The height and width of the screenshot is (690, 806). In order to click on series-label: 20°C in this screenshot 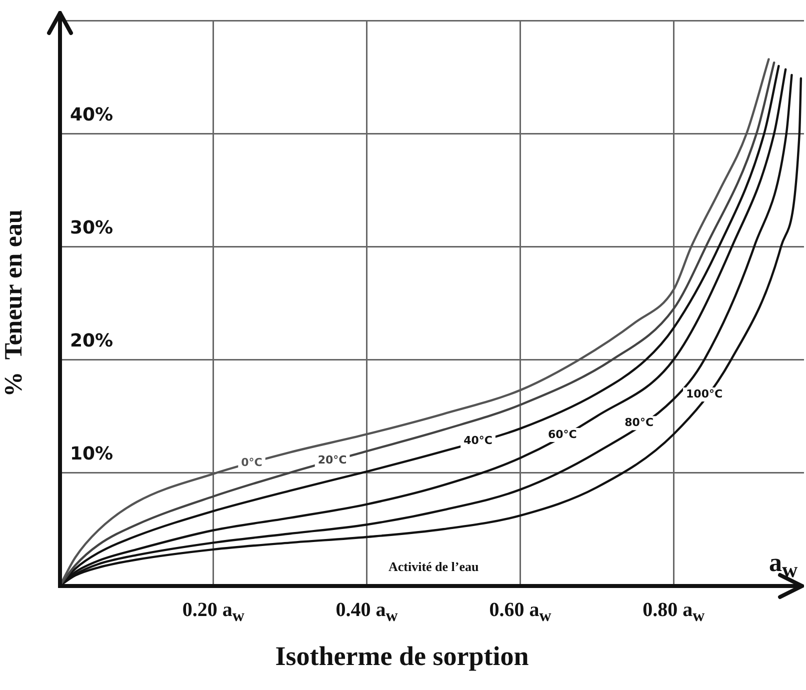, I will do `click(332, 460)`.